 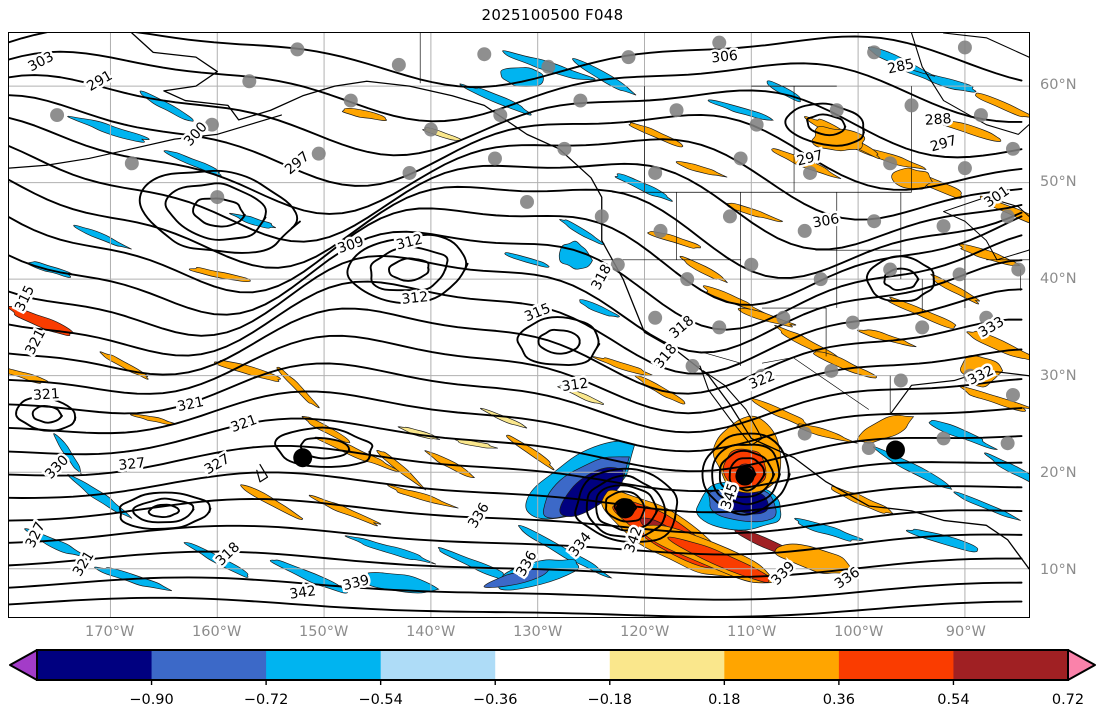 What do you see at coordinates (900, 66) in the screenshot?
I see `contour-label-text: 285` at bounding box center [900, 66].